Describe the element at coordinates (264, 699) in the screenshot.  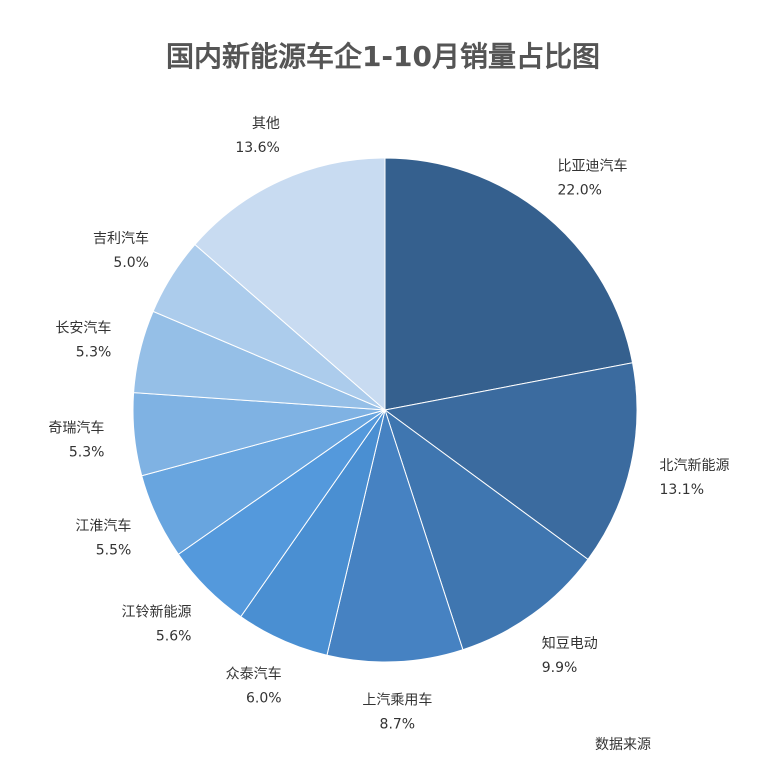
I see `slice-value-label: 6.0%` at that location.